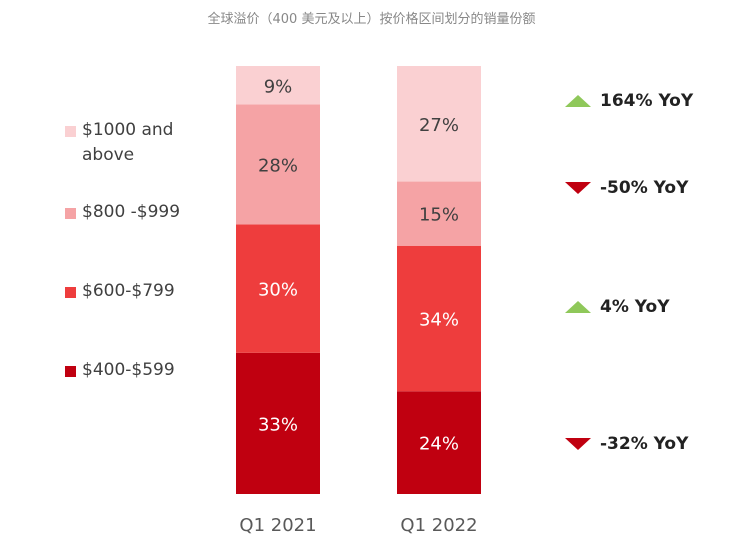  I want to click on data-label: 34%, so click(439, 320).